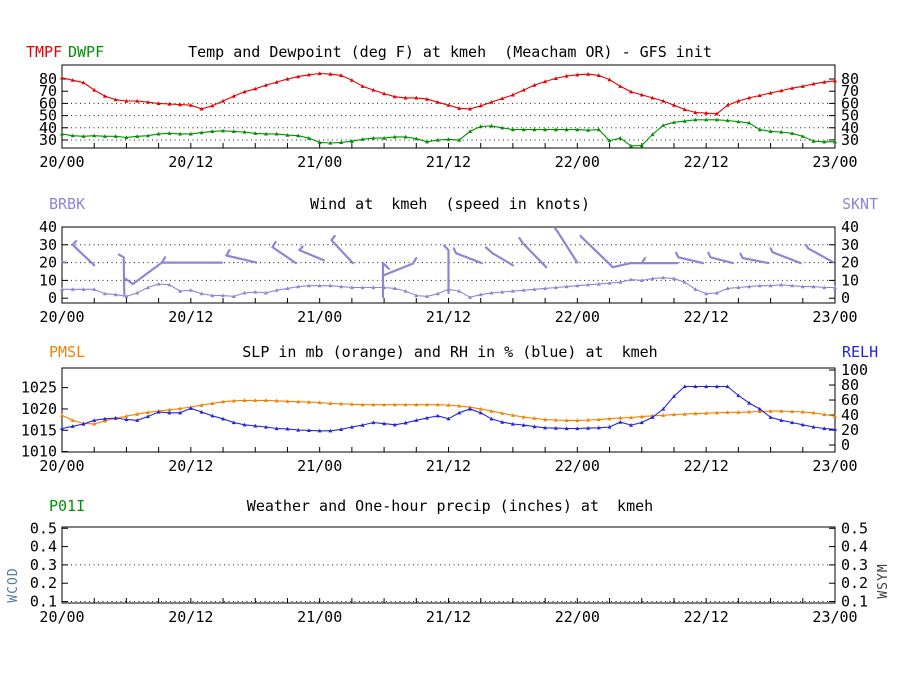  I want to click on svg-text: 1015, so click(39, 430).